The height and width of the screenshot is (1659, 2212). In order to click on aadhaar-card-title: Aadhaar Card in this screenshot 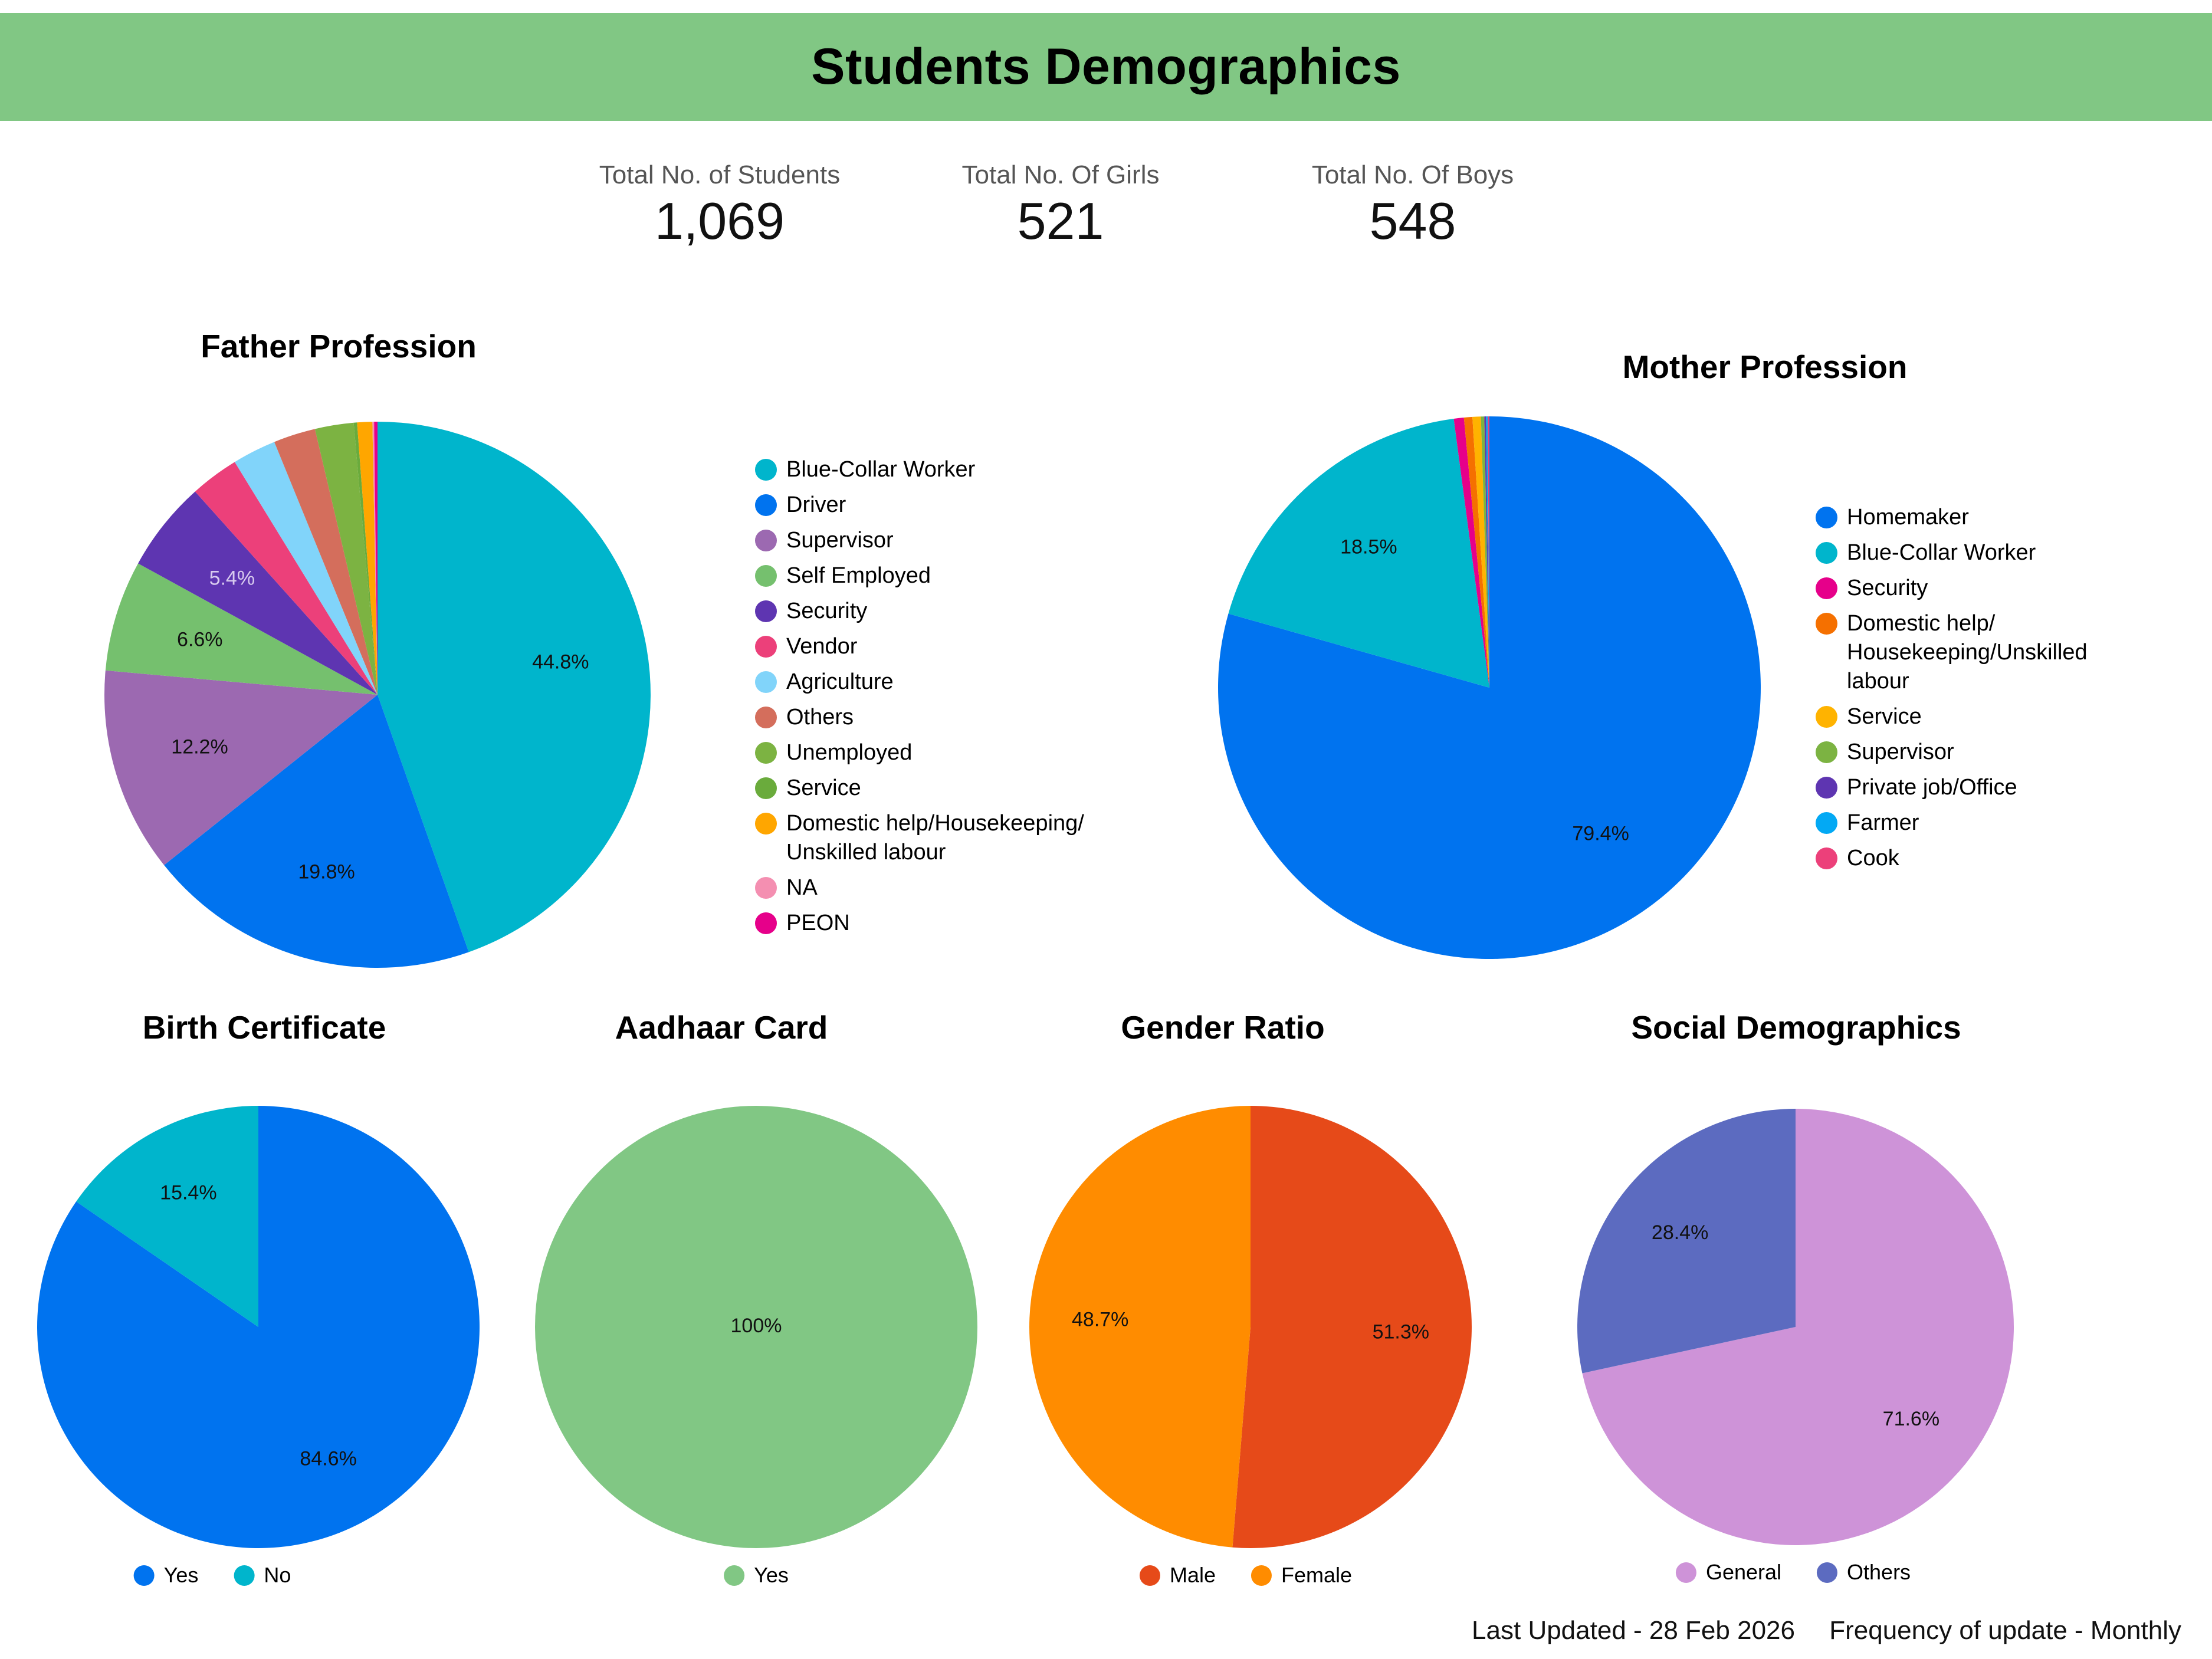, I will do `click(721, 1027)`.